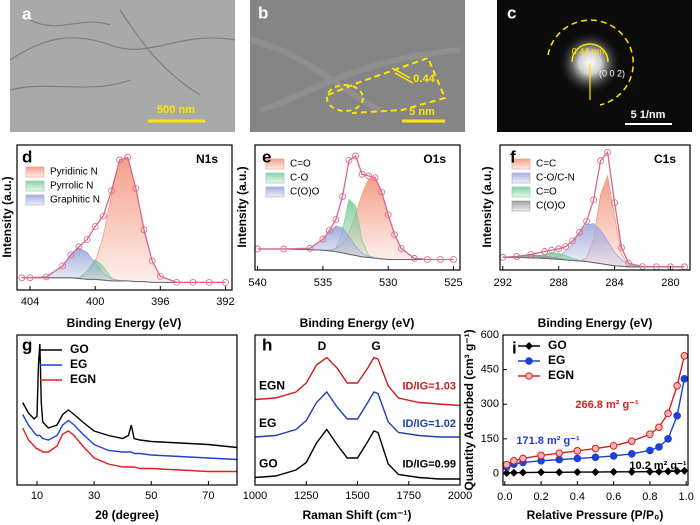  Describe the element at coordinates (422, 112) in the screenshot. I see `scale-label: 5 nm` at that location.